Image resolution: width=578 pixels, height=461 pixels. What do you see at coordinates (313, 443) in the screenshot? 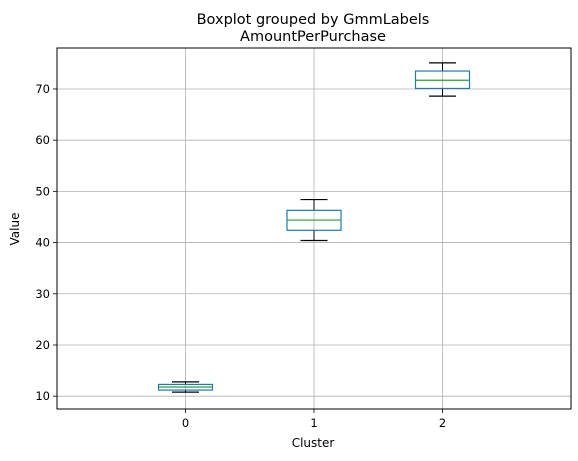
I see `x-axis-label: Cluster` at bounding box center [313, 443].